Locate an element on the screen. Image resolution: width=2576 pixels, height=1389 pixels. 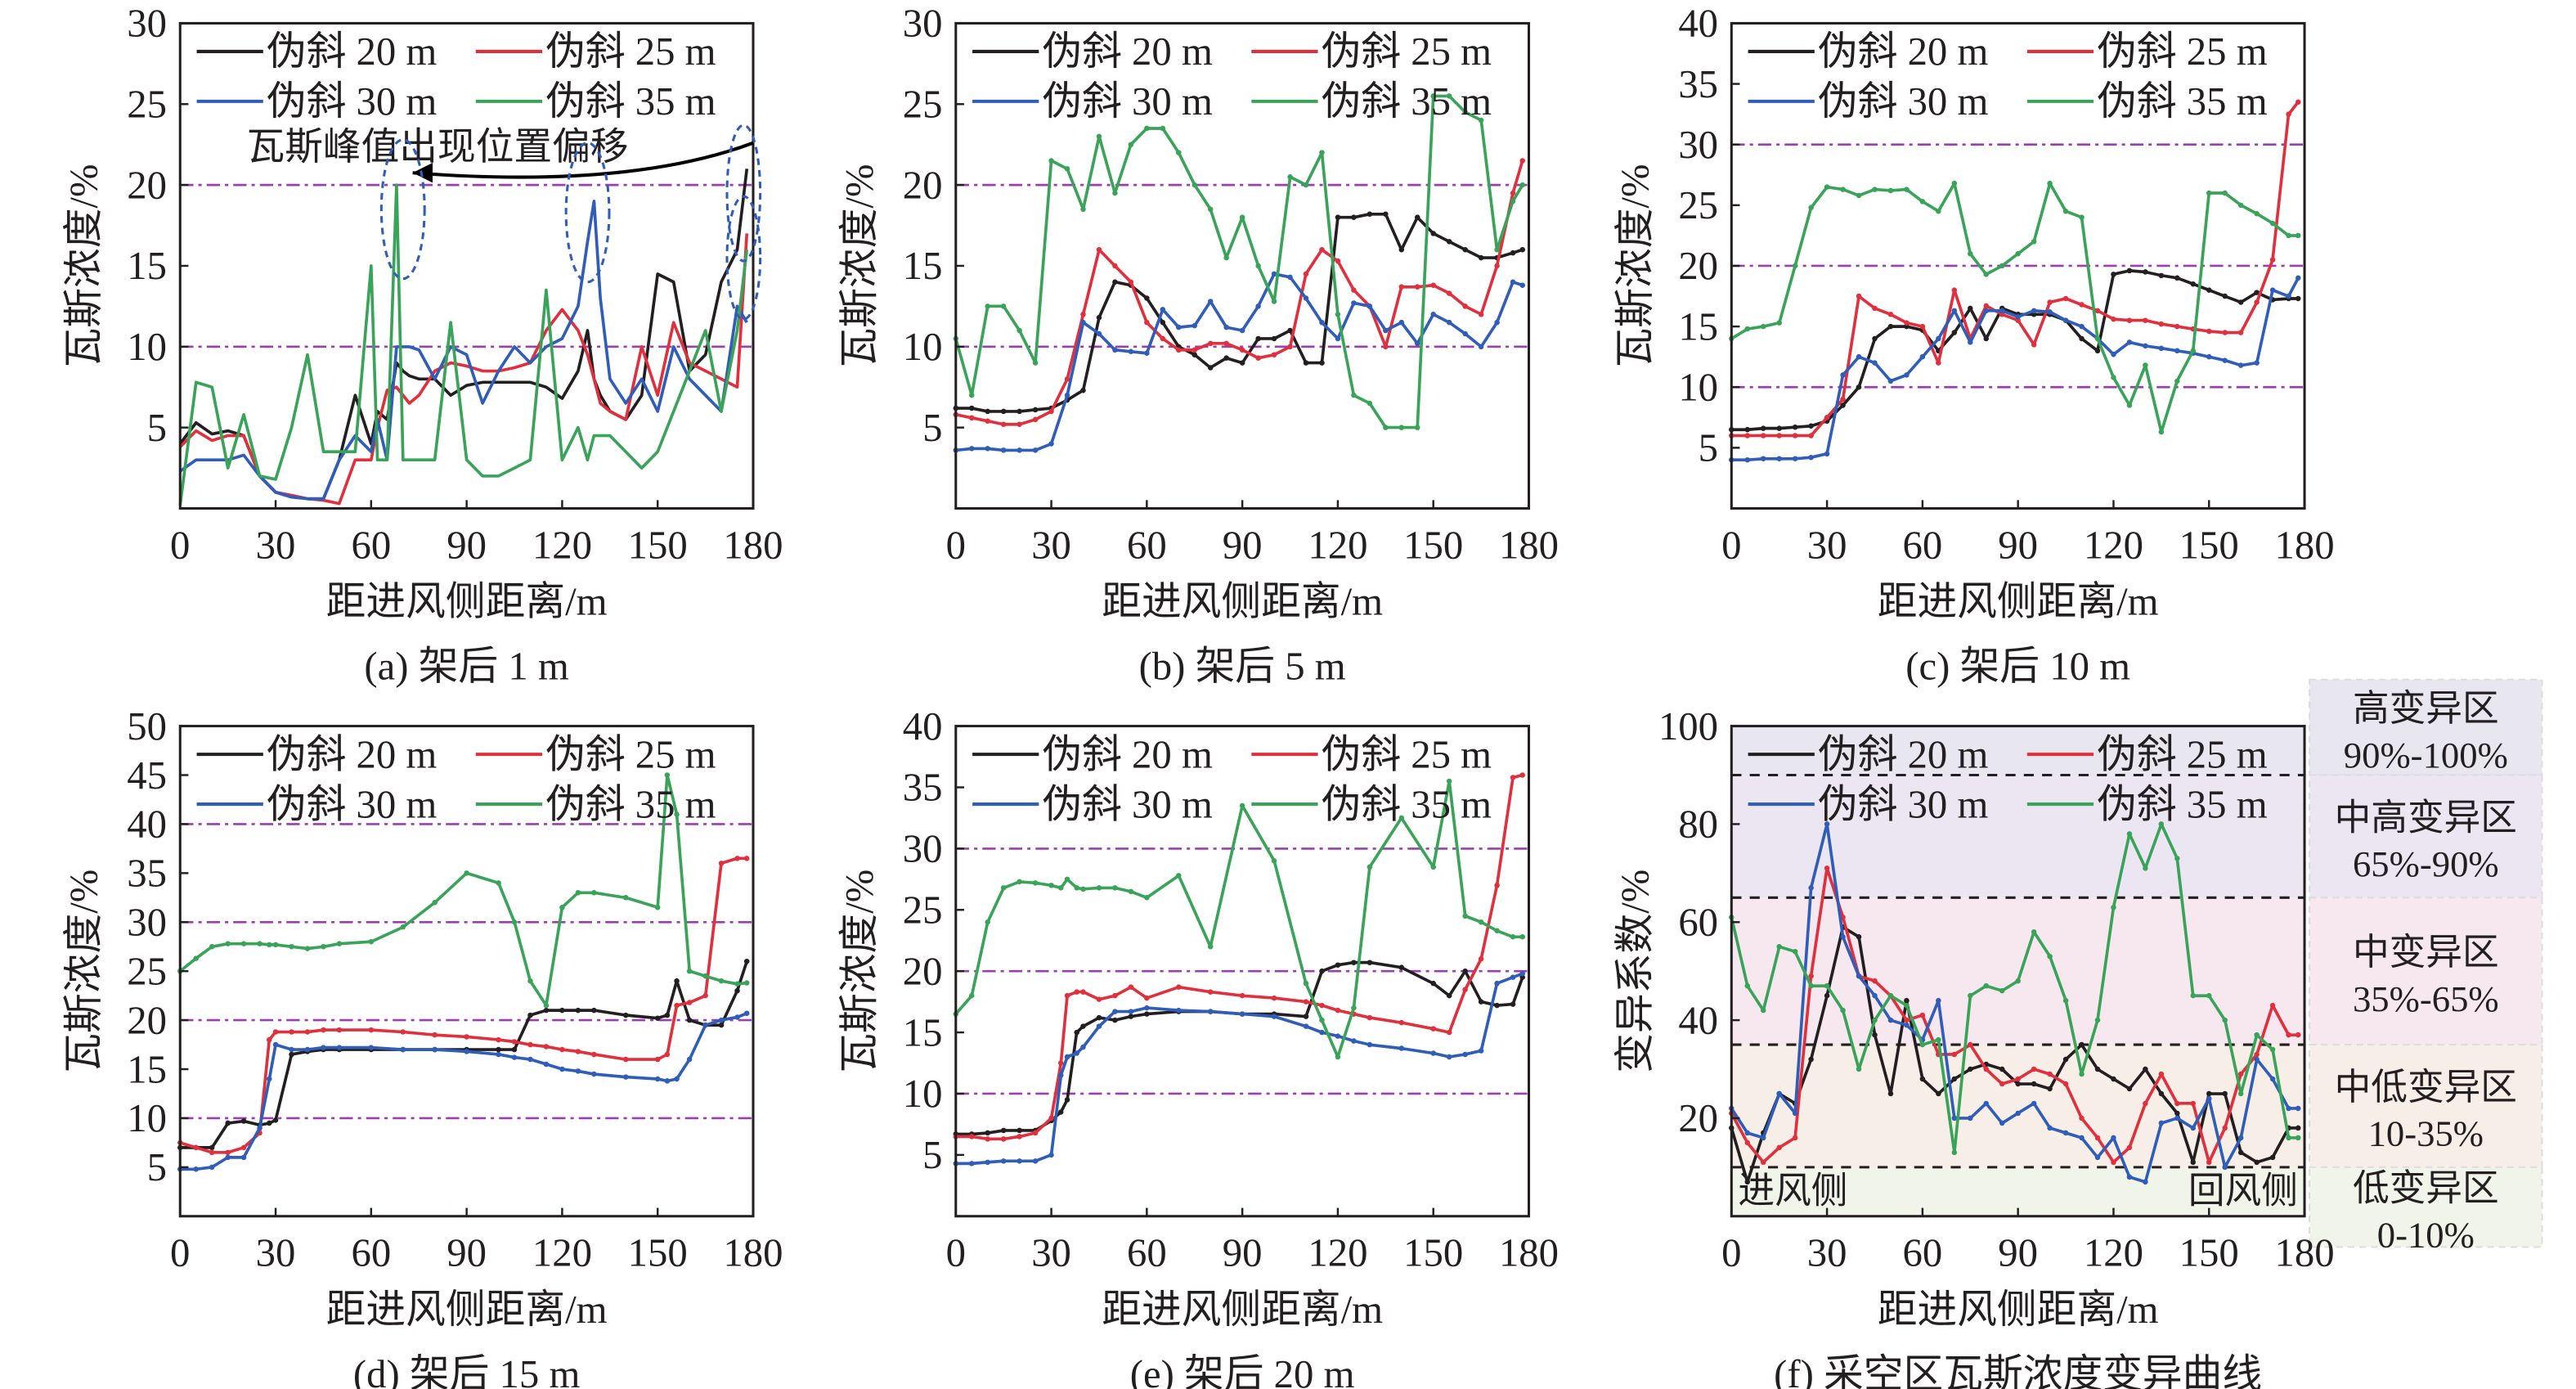
x-axis-label: 距进风侧距离/m is located at coordinates (467, 602).